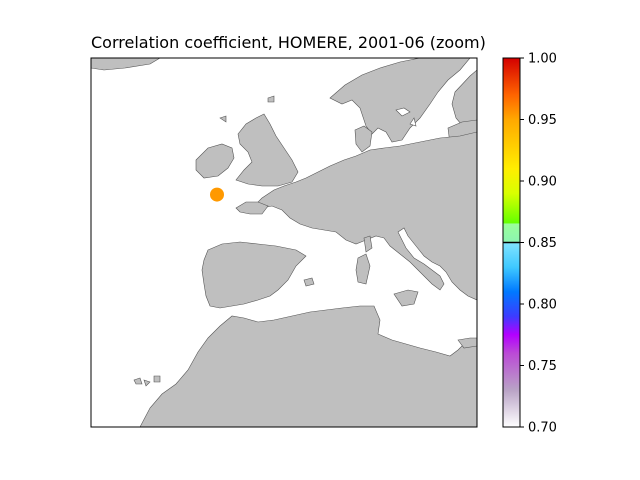 The width and height of the screenshot is (640, 480). What do you see at coordinates (400, 100) in the screenshot?
I see `land-scandinavia` at bounding box center [400, 100].